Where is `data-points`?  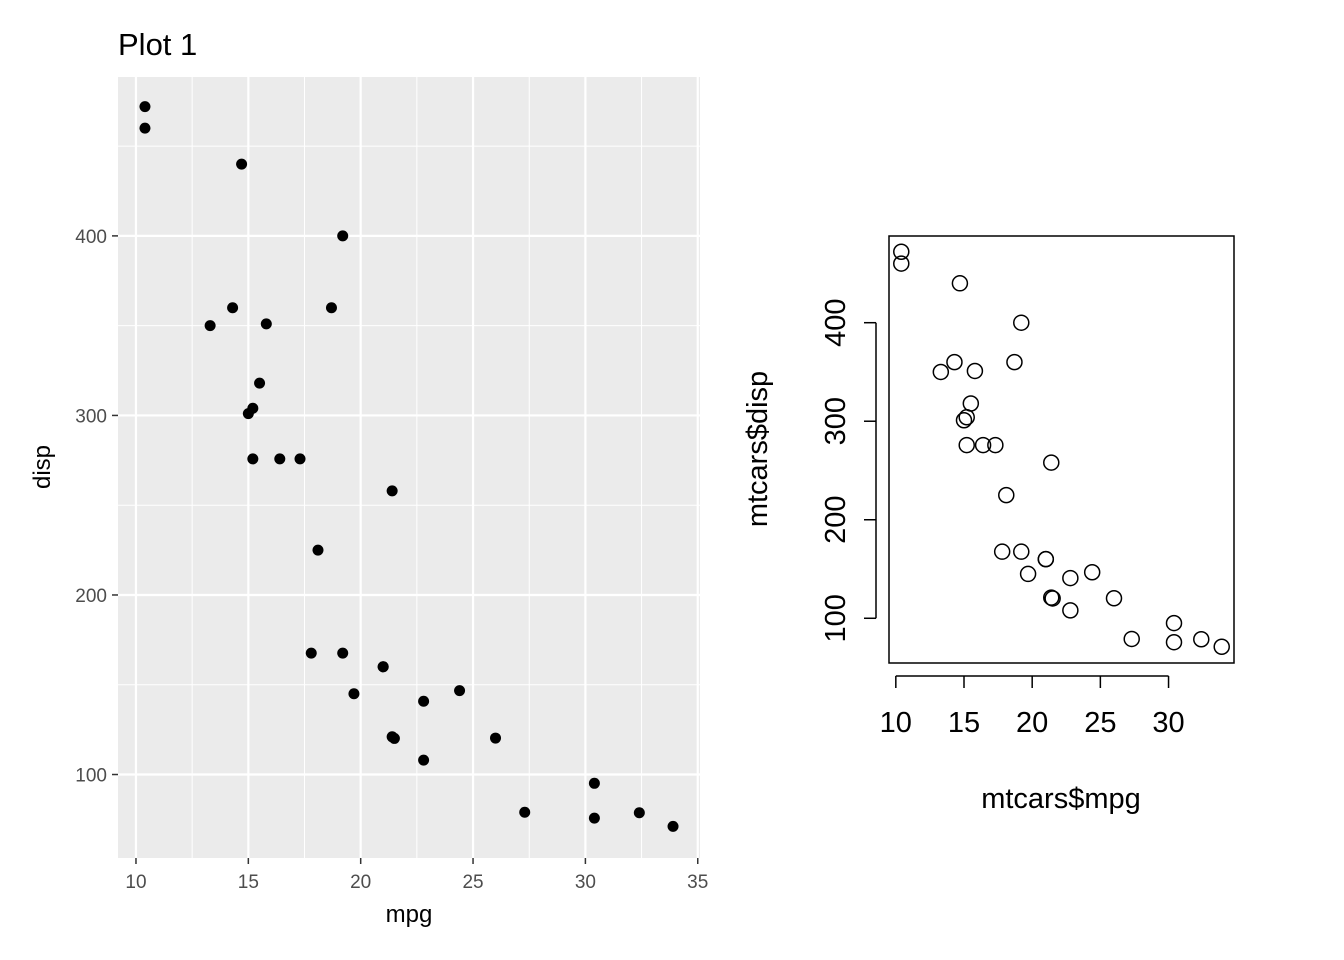 data-points is located at coordinates (1061, 449).